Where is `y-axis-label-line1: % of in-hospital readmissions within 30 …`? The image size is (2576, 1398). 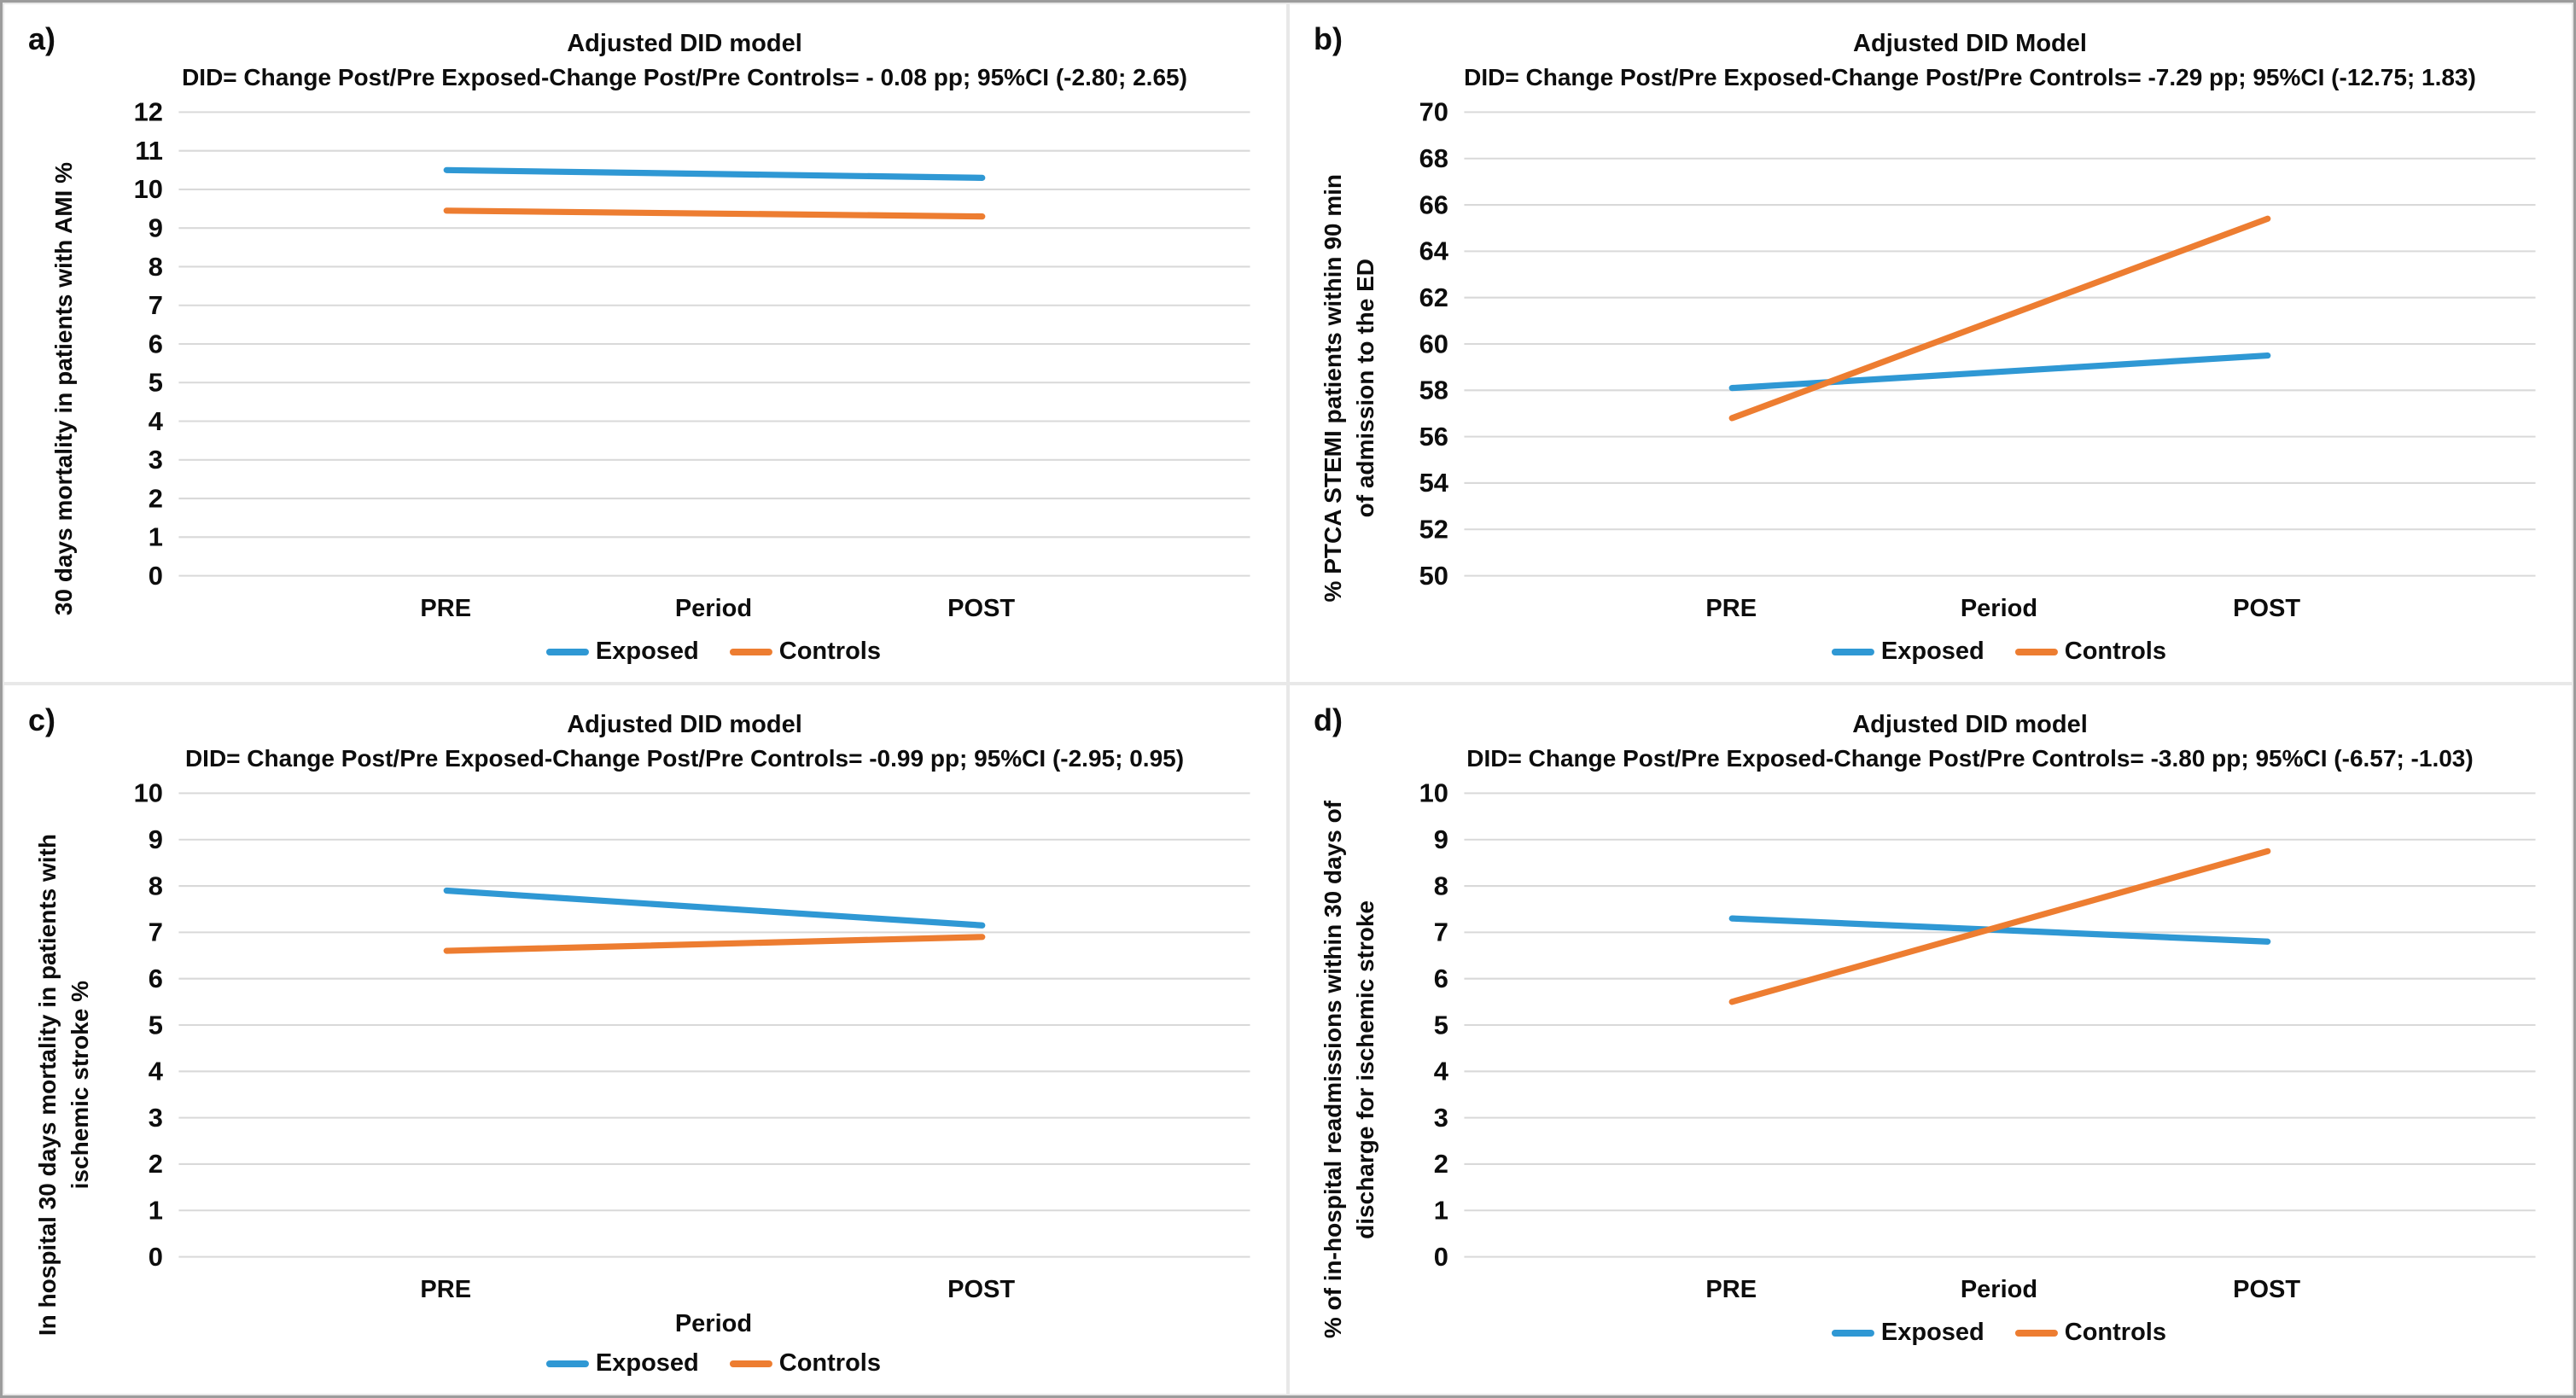 y-axis-label-line1: % of in-hospital readmissions within 30 … is located at coordinates (1333, 1070).